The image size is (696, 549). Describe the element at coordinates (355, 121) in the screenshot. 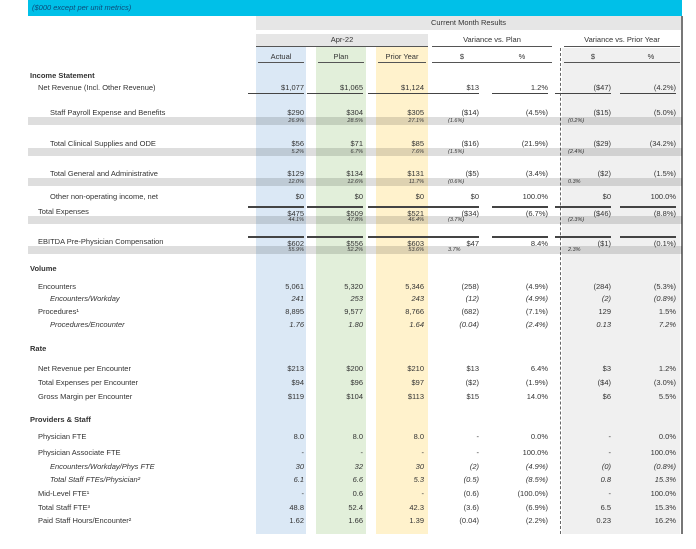

I see `cell-value: 28.5%` at that location.